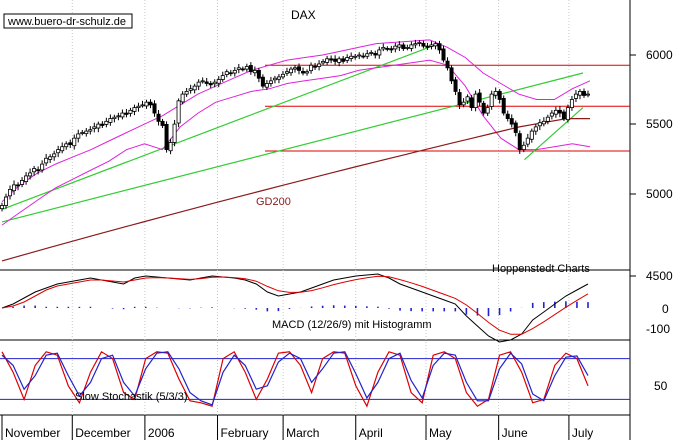  Describe the element at coordinates (303, 15) in the screenshot. I see `chart-title: DAX` at that location.